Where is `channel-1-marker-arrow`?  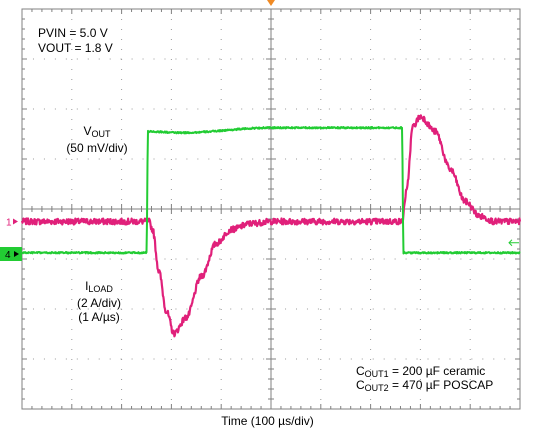
channel-1-marker-arrow is located at coordinates (15, 221).